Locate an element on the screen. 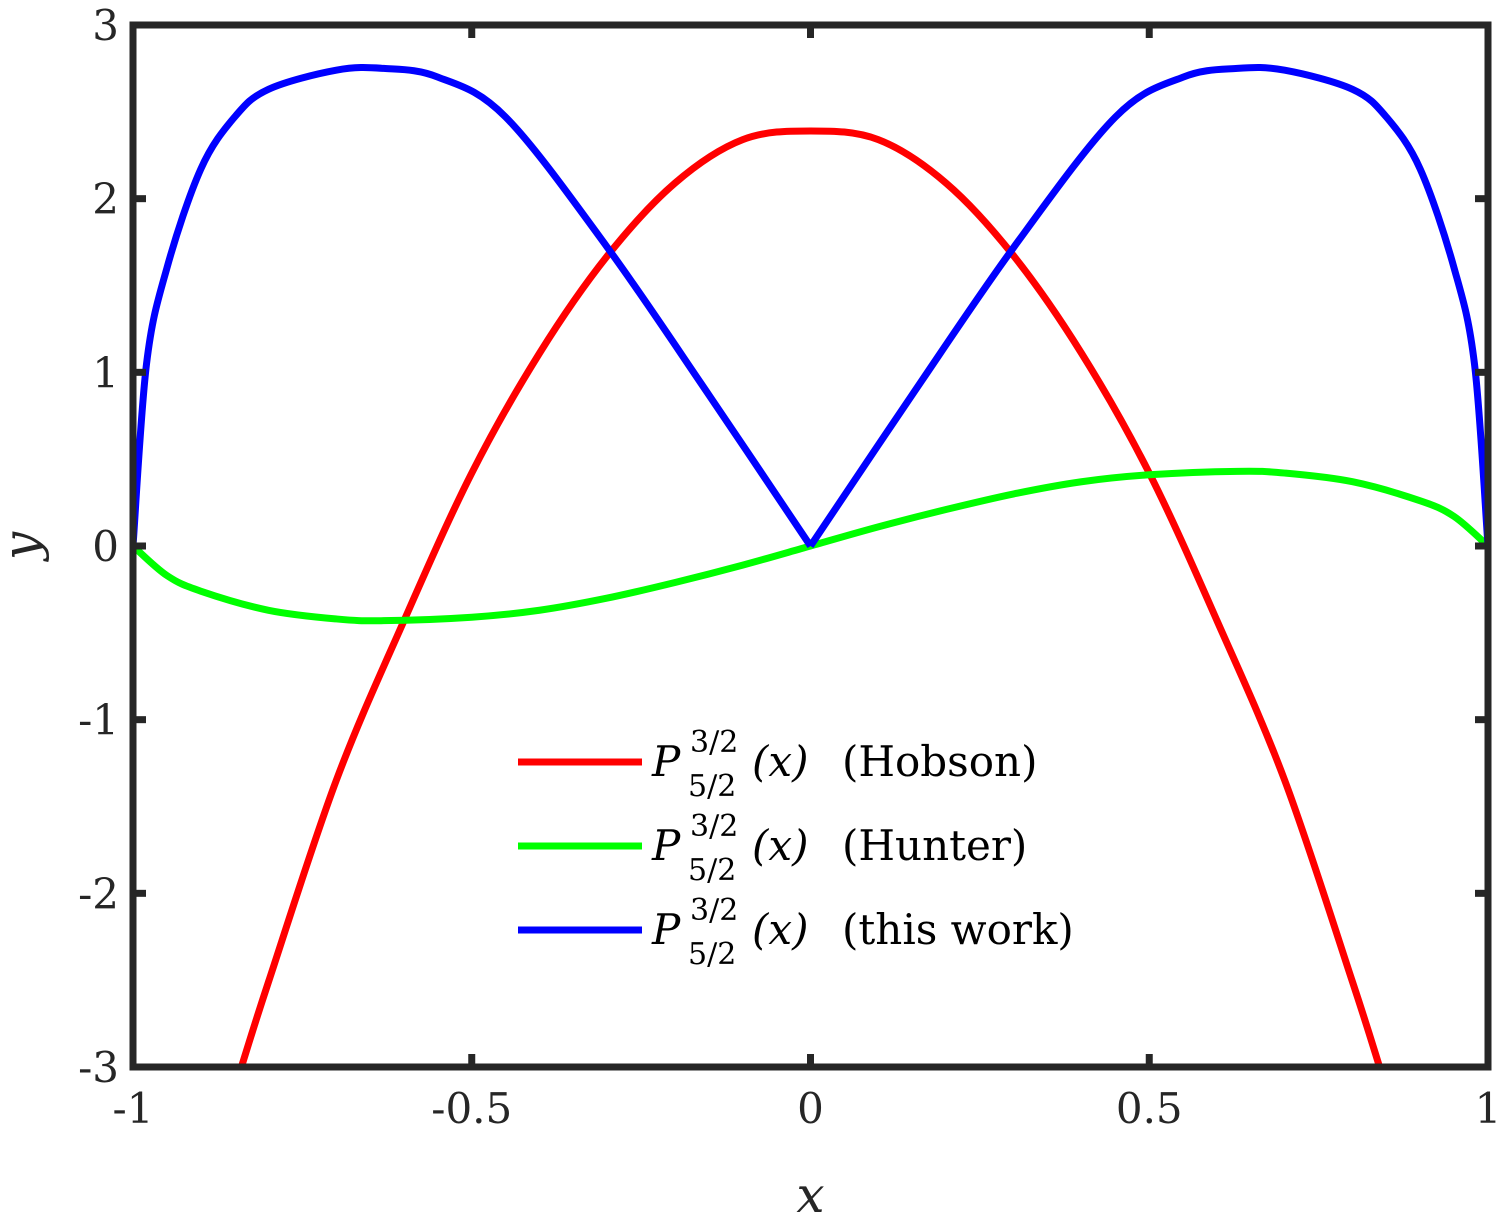  y-axis-label: y is located at coordinates (25, 546).